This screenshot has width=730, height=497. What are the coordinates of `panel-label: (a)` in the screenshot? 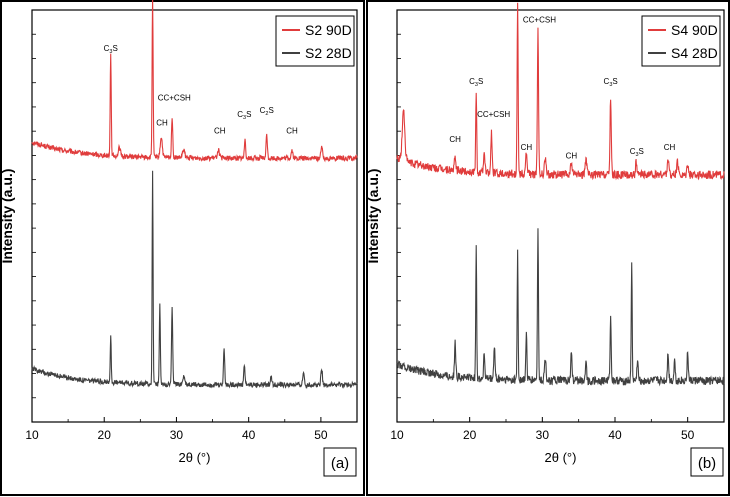 It's located at (340, 463).